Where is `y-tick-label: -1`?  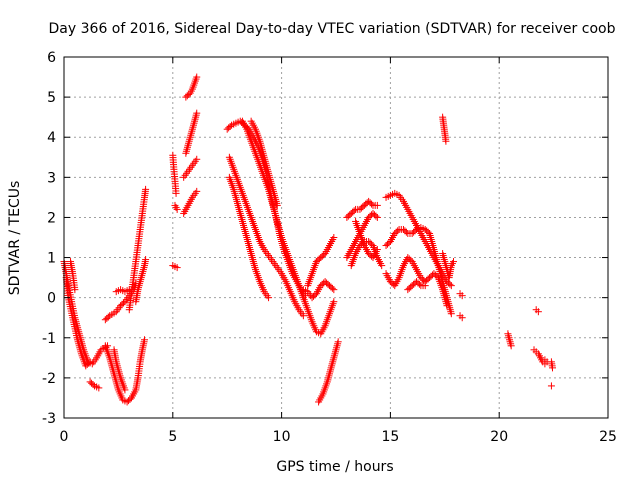
y-tick-label: -1 is located at coordinates (49, 339).